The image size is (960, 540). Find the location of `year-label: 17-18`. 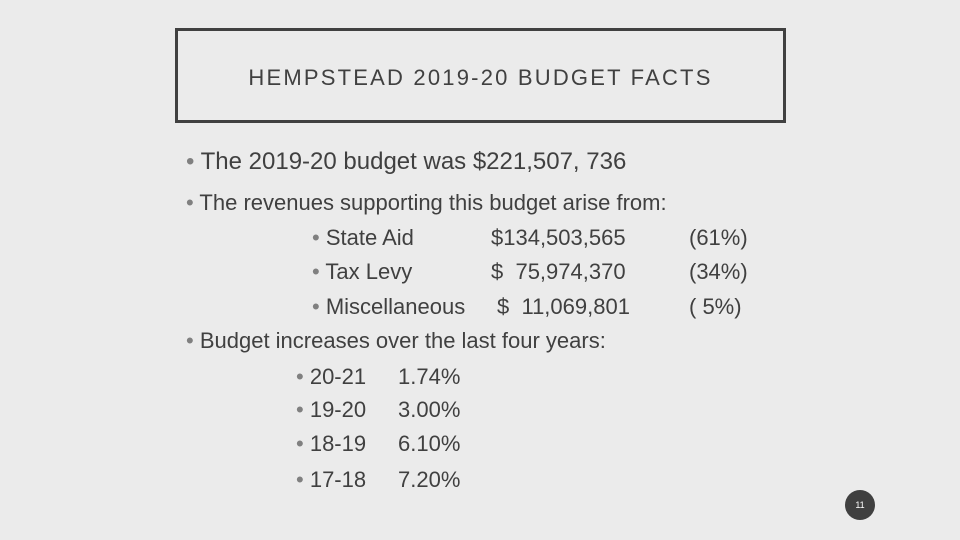

year-label: 17-18 is located at coordinates (338, 479).